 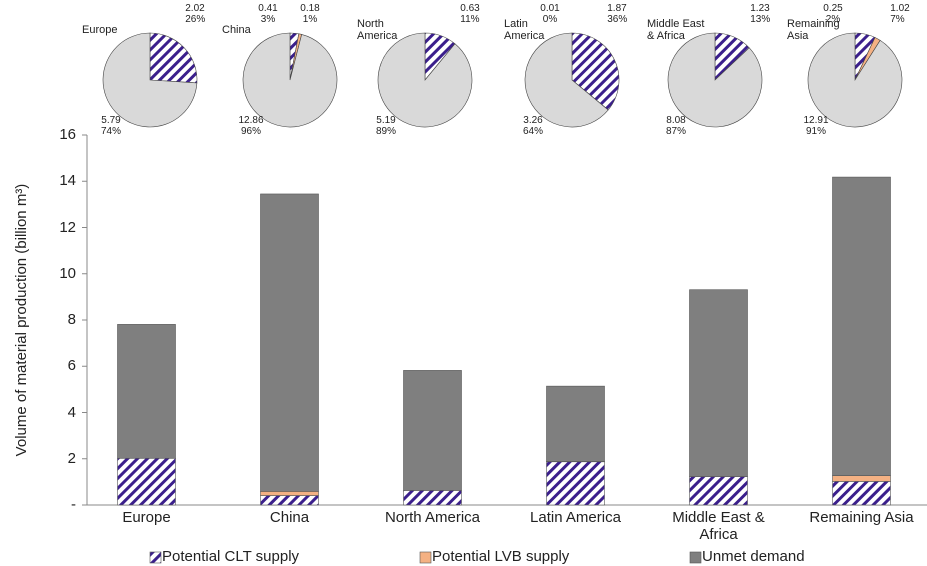 What do you see at coordinates (676, 131) in the screenshot?
I see `pie-percent: 87%` at bounding box center [676, 131].